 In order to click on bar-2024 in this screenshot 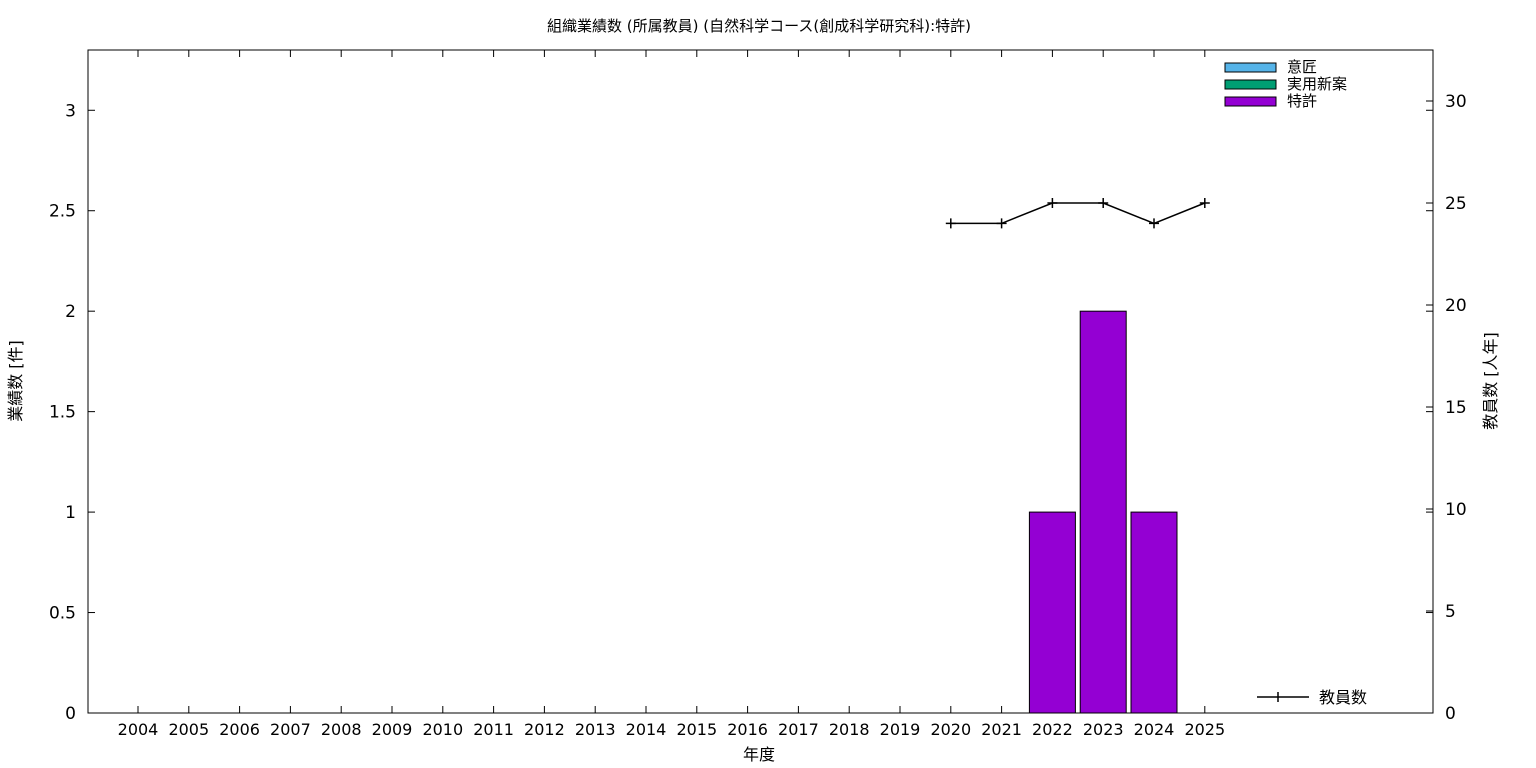, I will do `click(1154, 612)`.